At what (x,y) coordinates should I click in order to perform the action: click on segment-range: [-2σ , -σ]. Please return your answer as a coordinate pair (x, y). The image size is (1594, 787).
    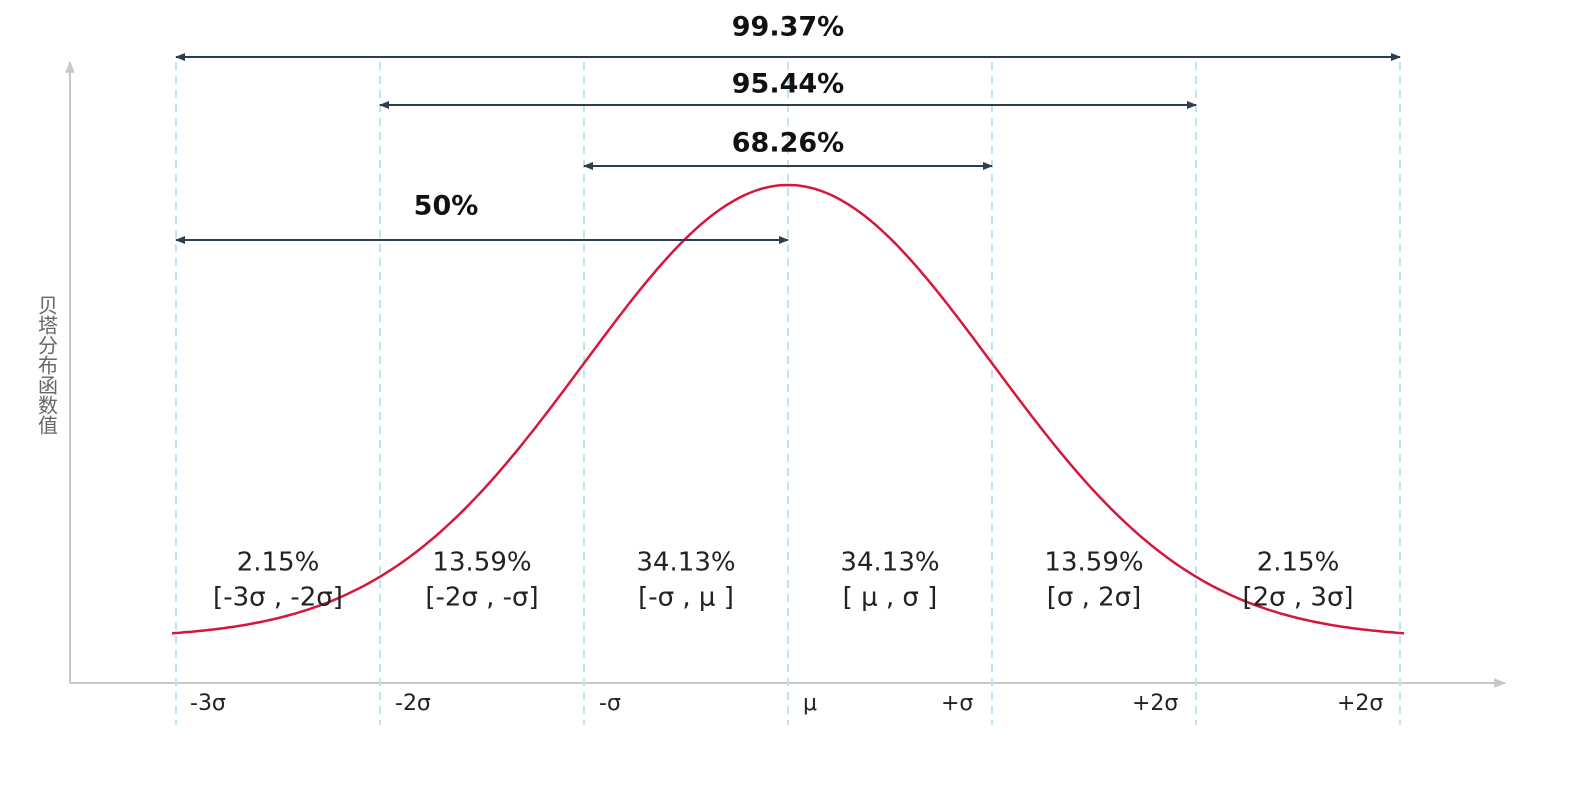
    Looking at the image, I should click on (481, 598).